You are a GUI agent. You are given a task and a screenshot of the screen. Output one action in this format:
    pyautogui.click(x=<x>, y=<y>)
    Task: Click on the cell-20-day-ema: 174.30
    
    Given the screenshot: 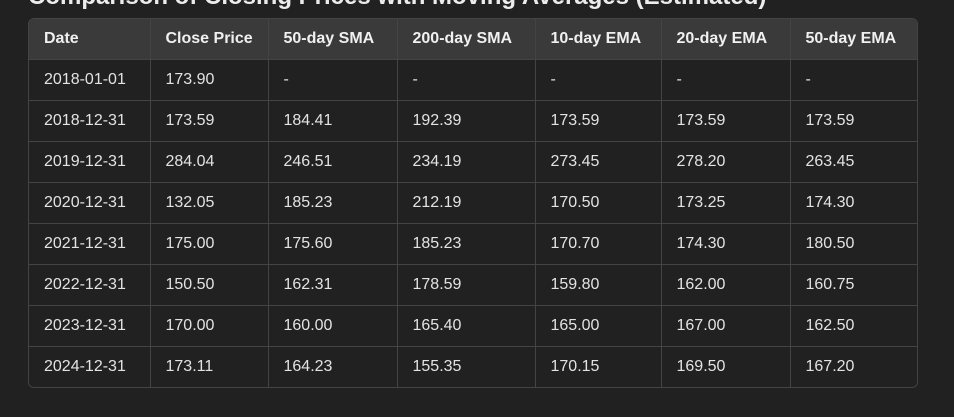 What is the action you would take?
    pyautogui.click(x=726, y=244)
    